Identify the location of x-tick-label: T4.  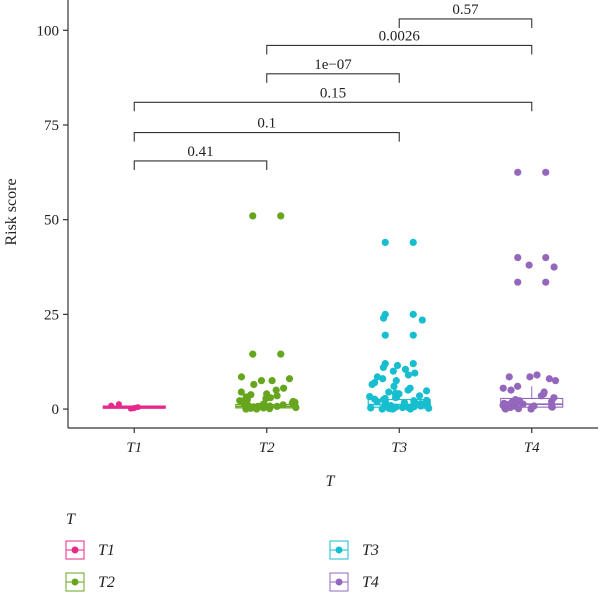
(532, 448).